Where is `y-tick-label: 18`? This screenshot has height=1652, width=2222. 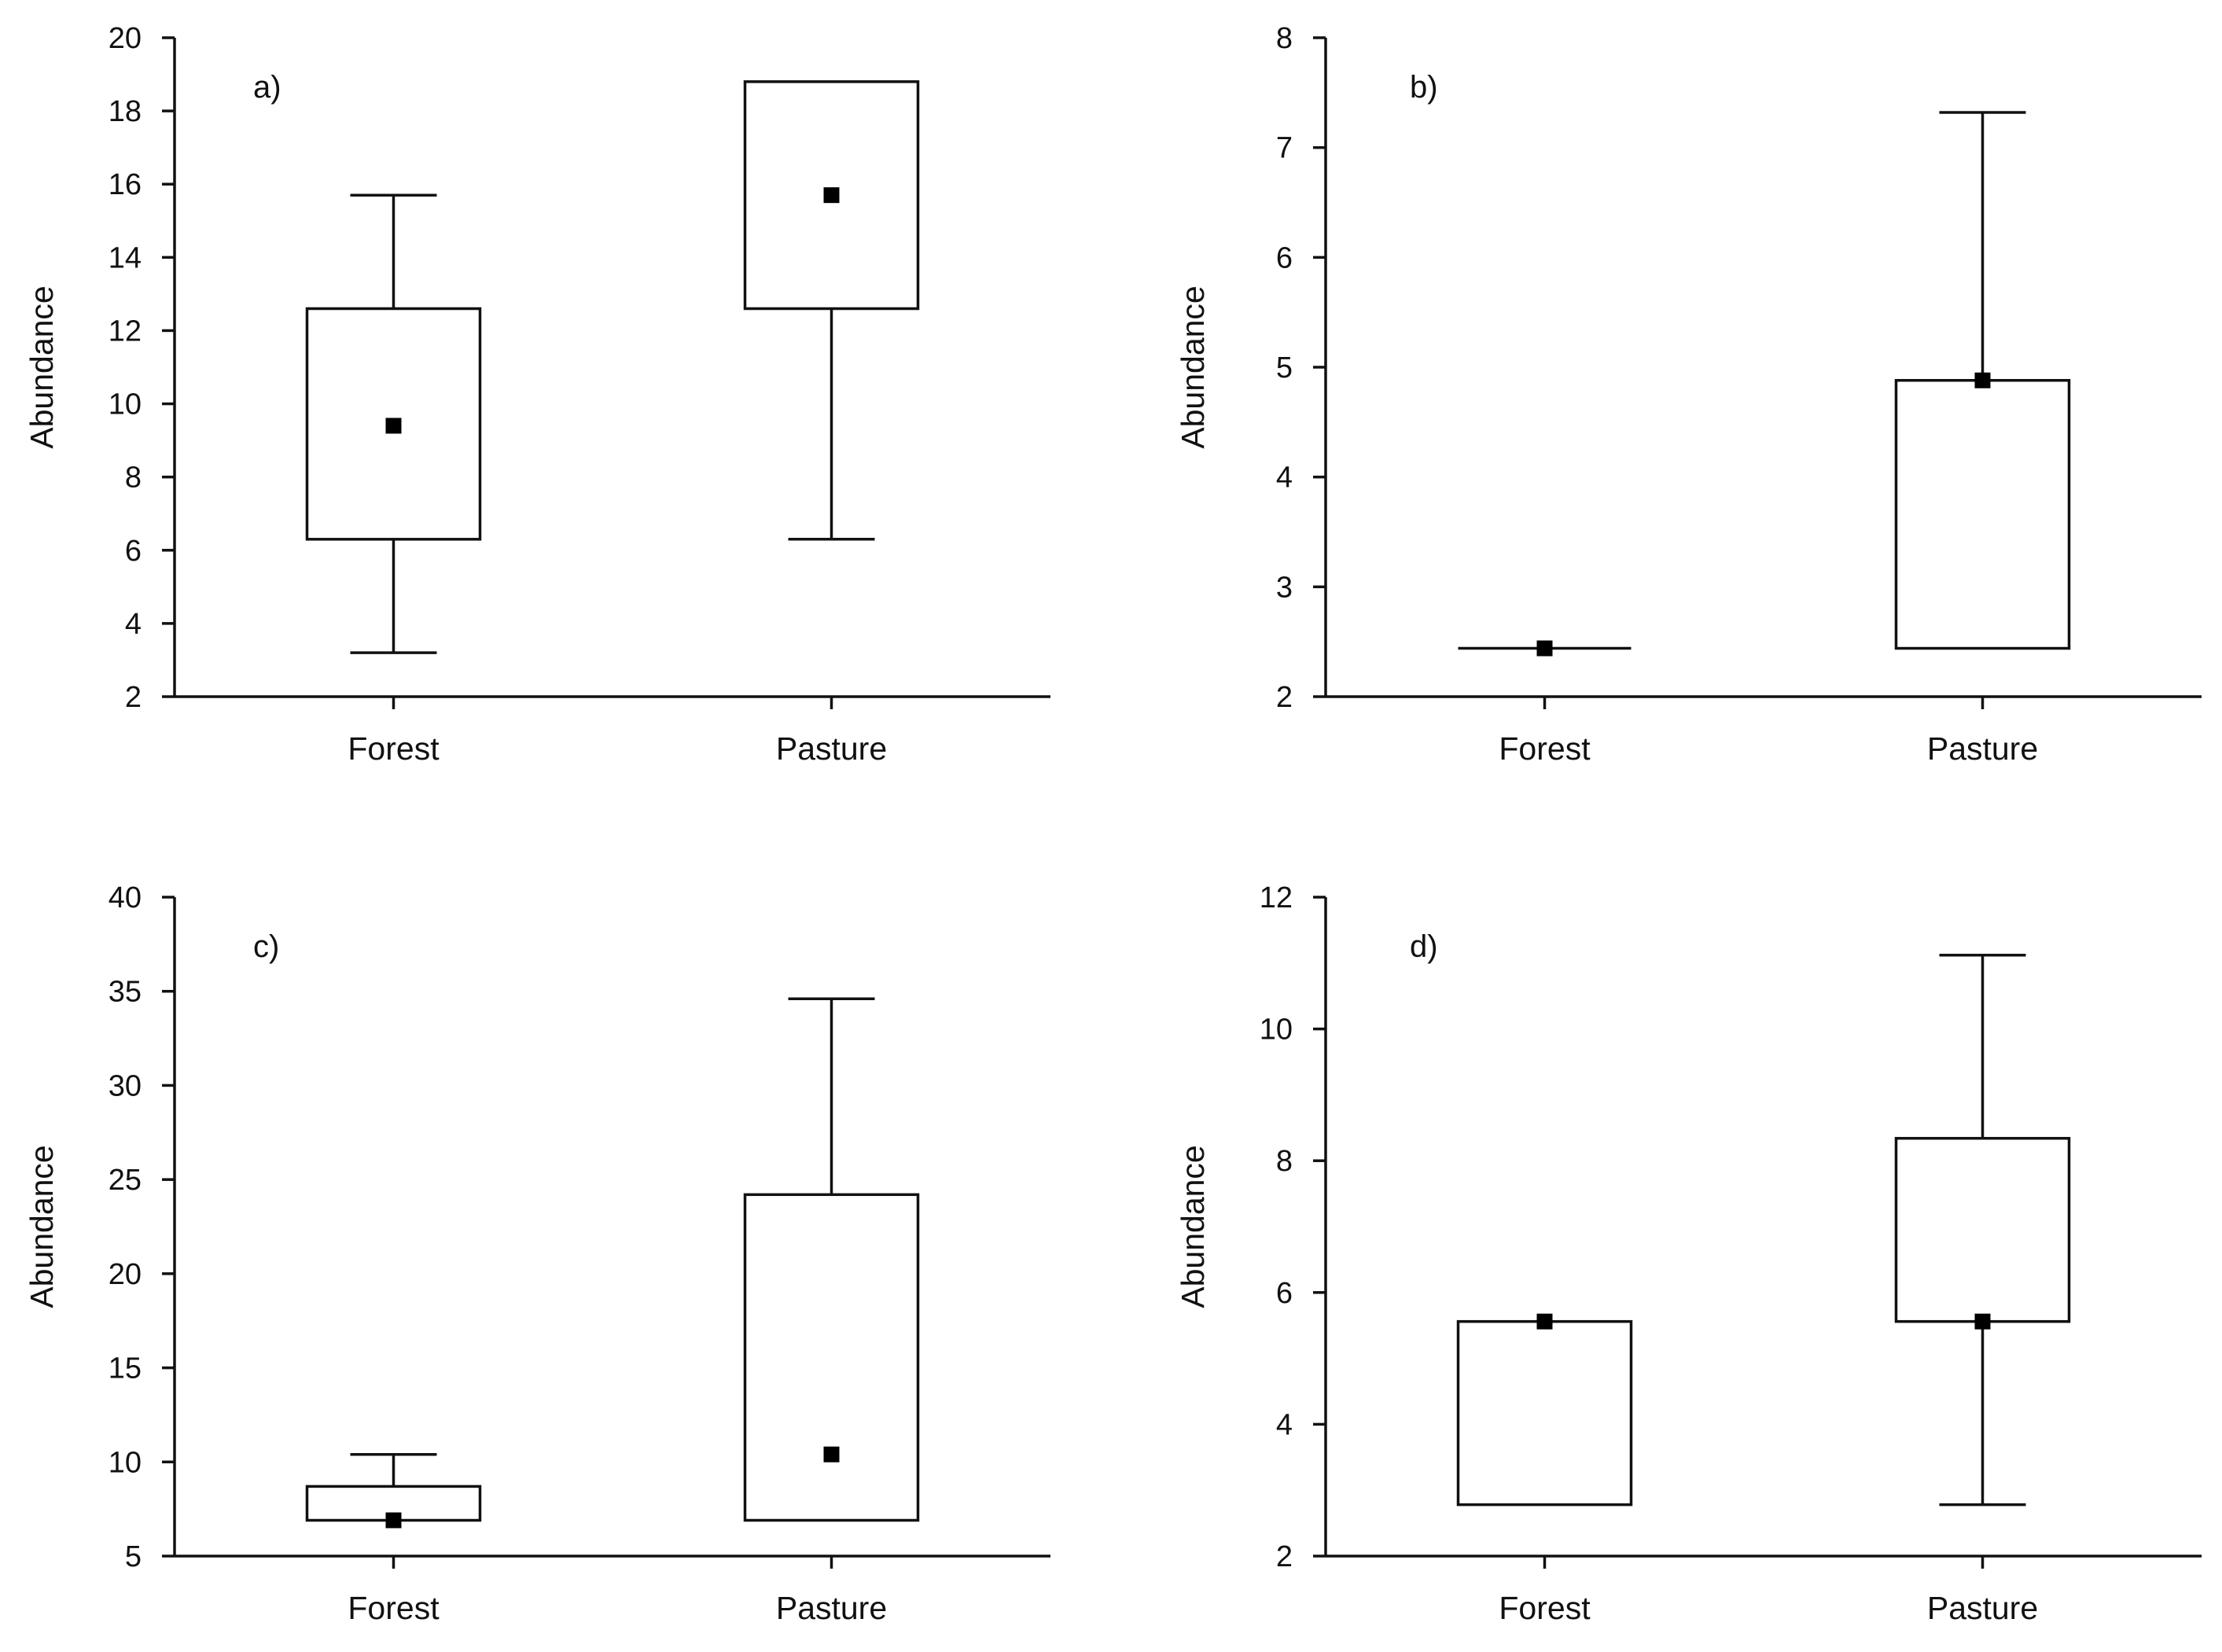 y-tick-label: 18 is located at coordinates (125, 111).